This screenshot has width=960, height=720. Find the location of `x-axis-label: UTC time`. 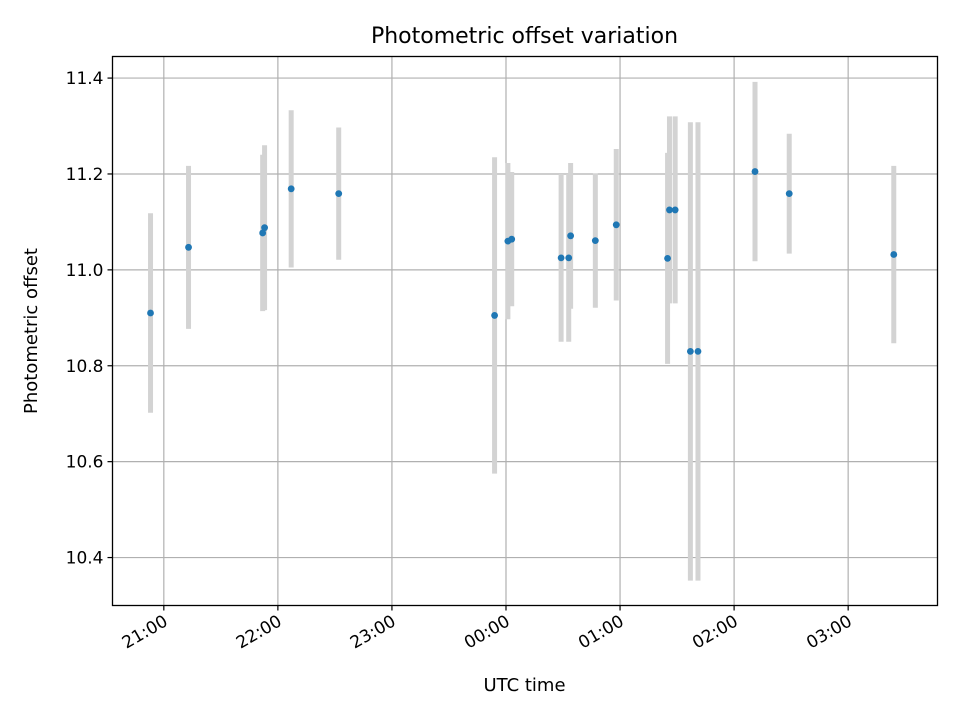

x-axis-label: UTC time is located at coordinates (524, 685).